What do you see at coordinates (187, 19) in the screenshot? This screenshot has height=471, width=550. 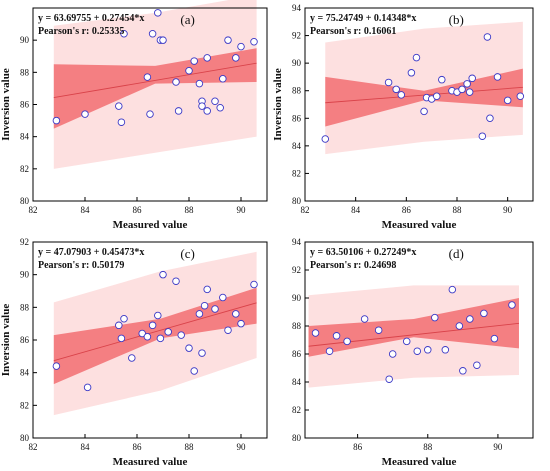 I see `panel-label: (a)` at bounding box center [187, 19].